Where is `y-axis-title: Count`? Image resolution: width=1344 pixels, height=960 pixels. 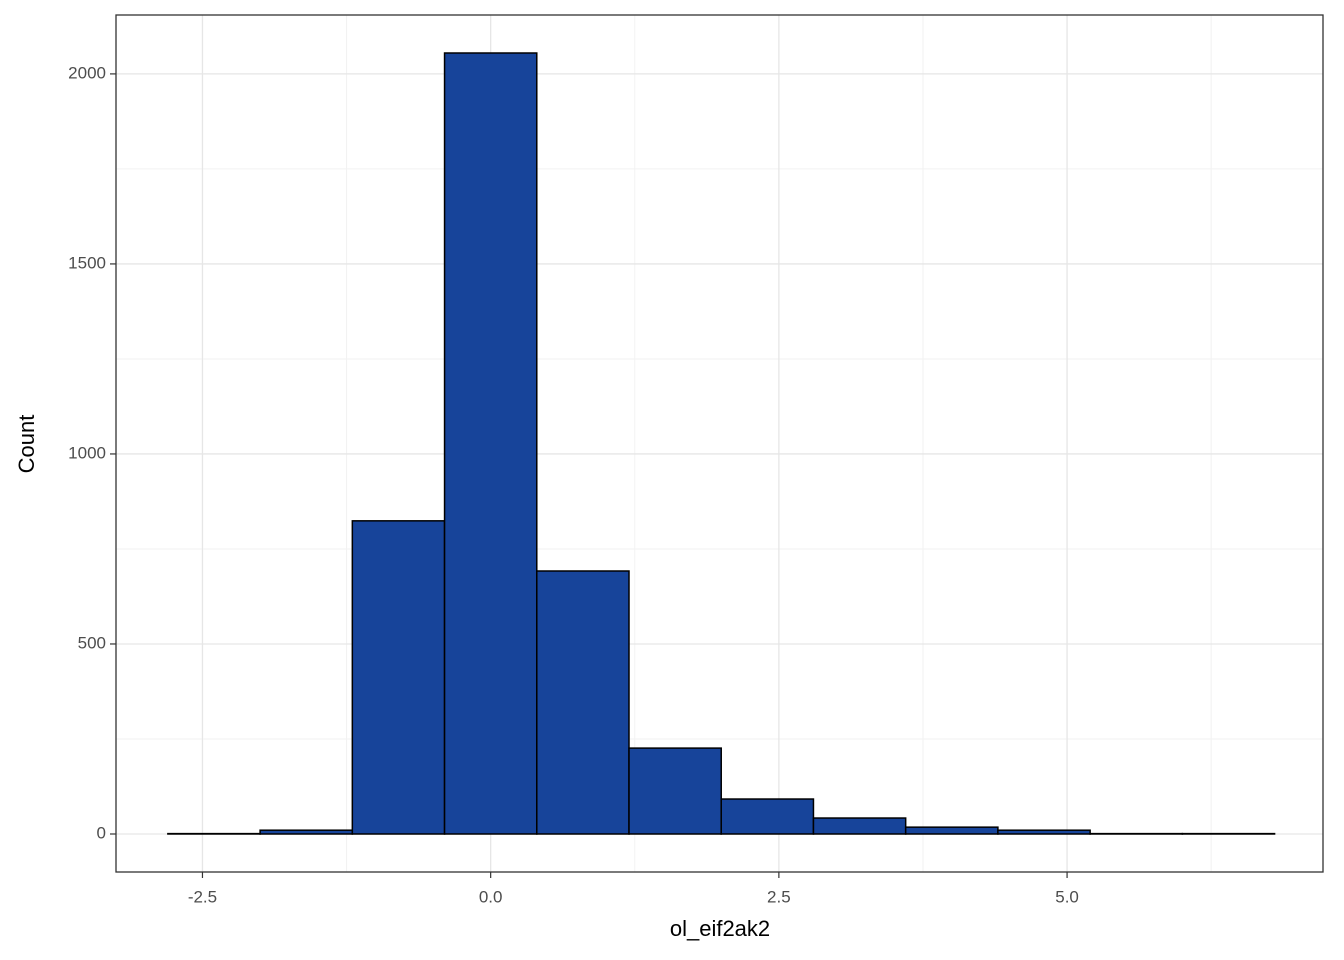
y-axis-title: Count is located at coordinates (26, 444).